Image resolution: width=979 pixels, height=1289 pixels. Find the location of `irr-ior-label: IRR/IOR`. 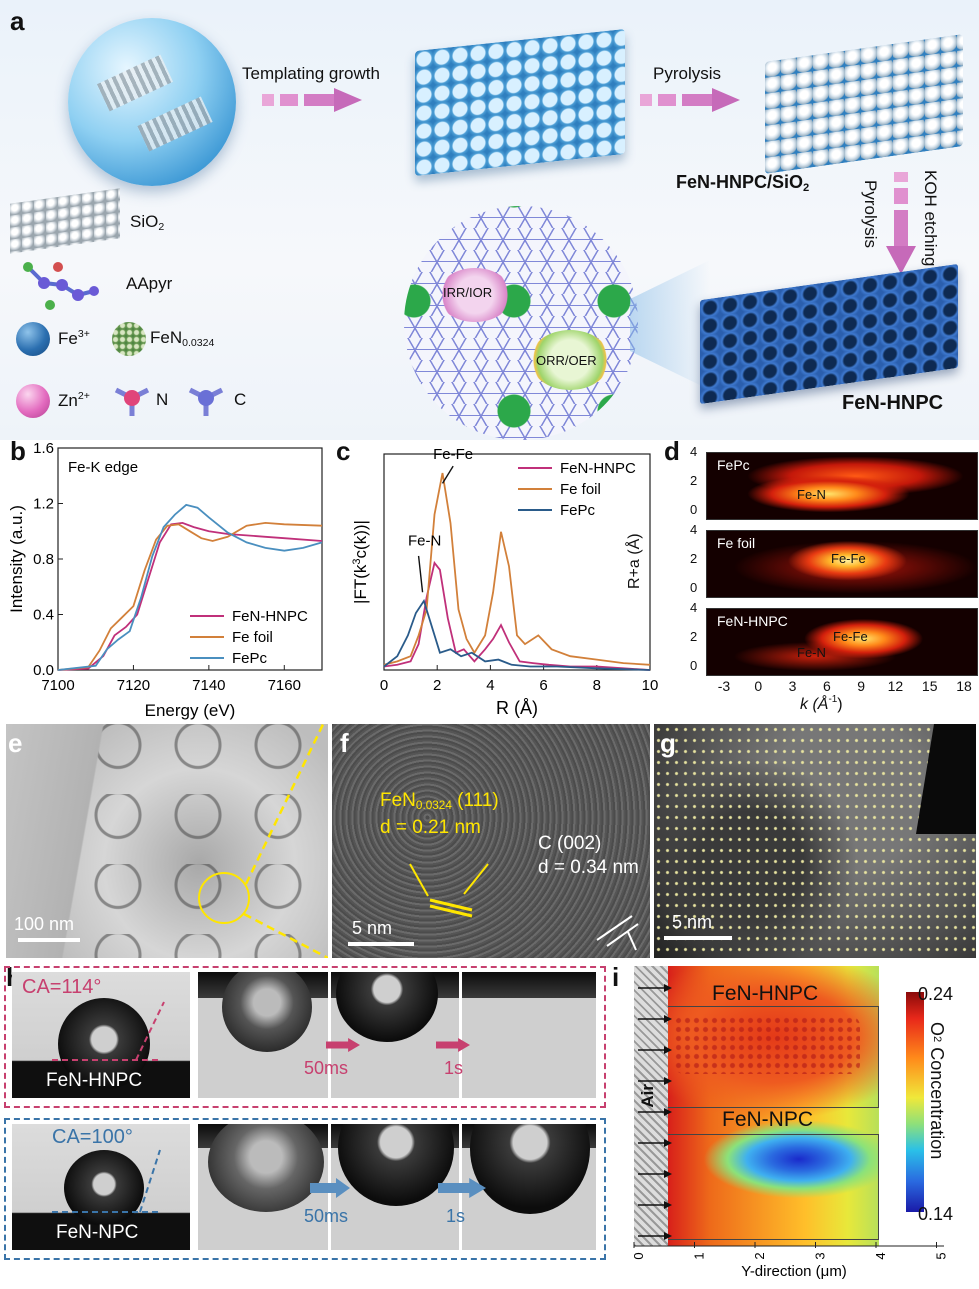

irr-ior-label: IRR/IOR is located at coordinates (468, 292).